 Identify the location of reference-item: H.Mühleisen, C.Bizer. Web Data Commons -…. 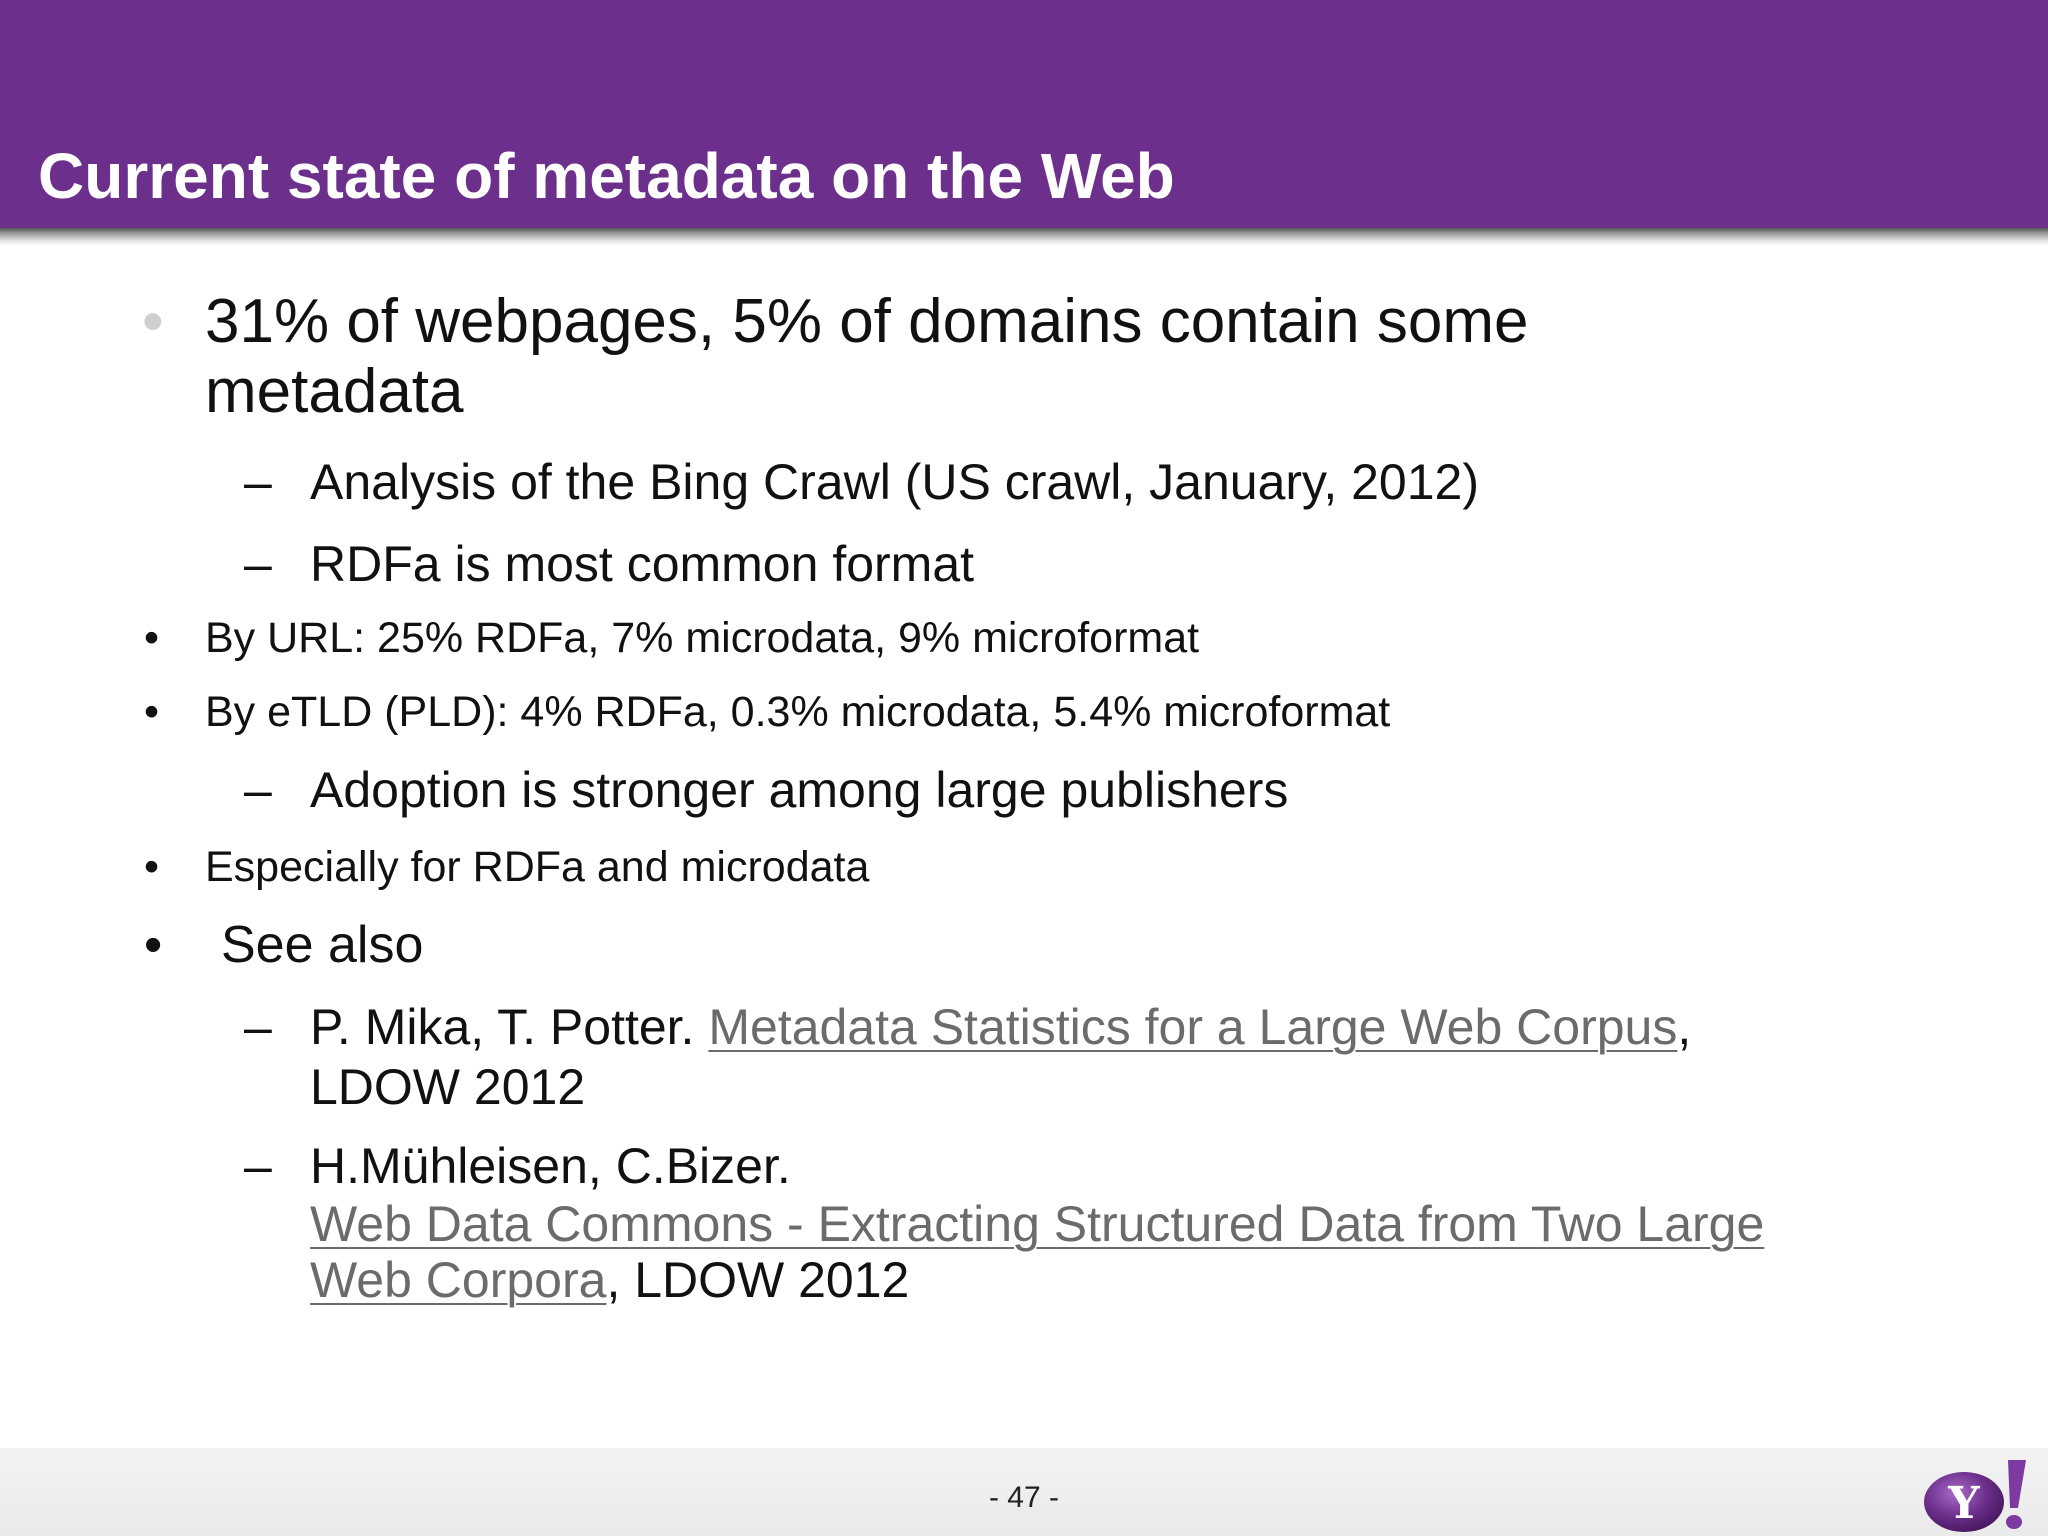
(1037, 1222).